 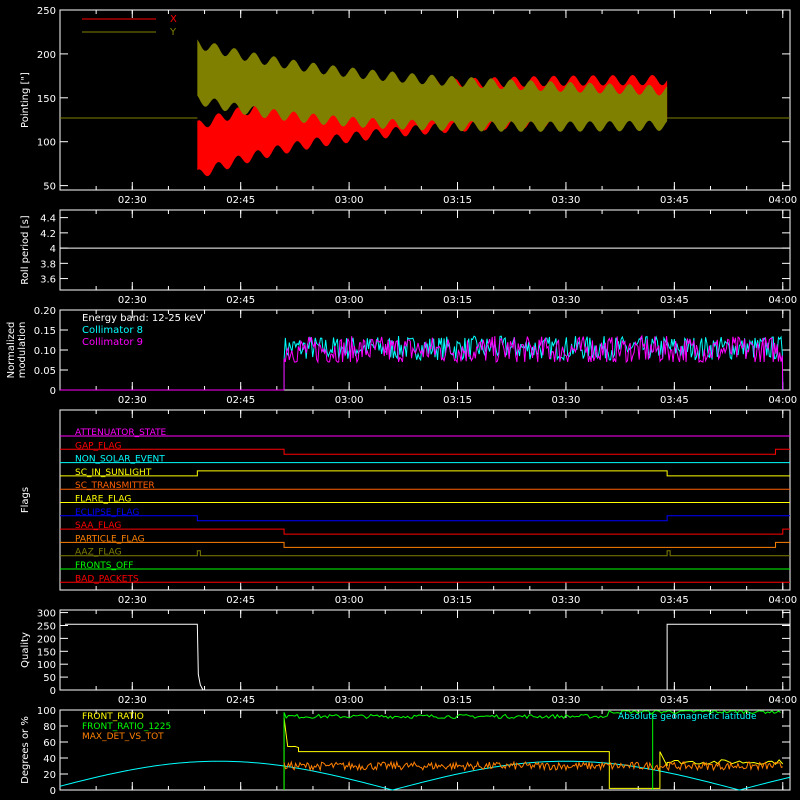 What do you see at coordinates (425, 451) in the screenshot?
I see `flag-trace-gap-flag` at bounding box center [425, 451].